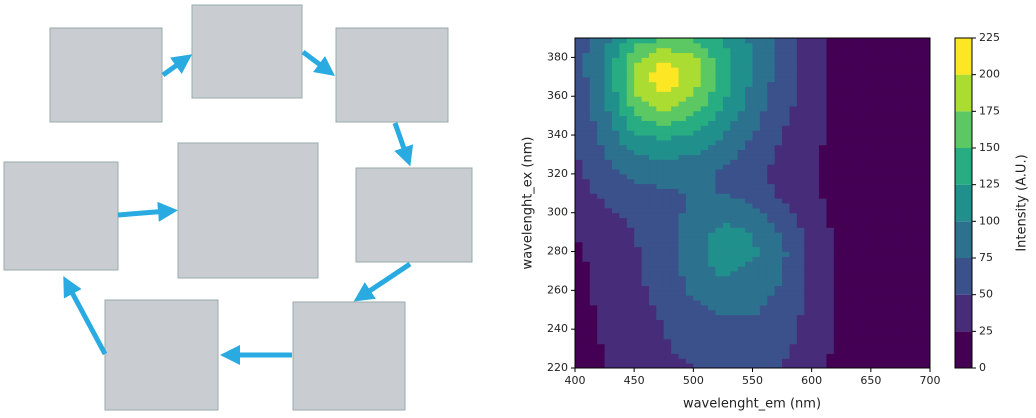 The width and height of the screenshot is (1036, 418). I want to click on y-tick-label: 340, so click(557, 134).